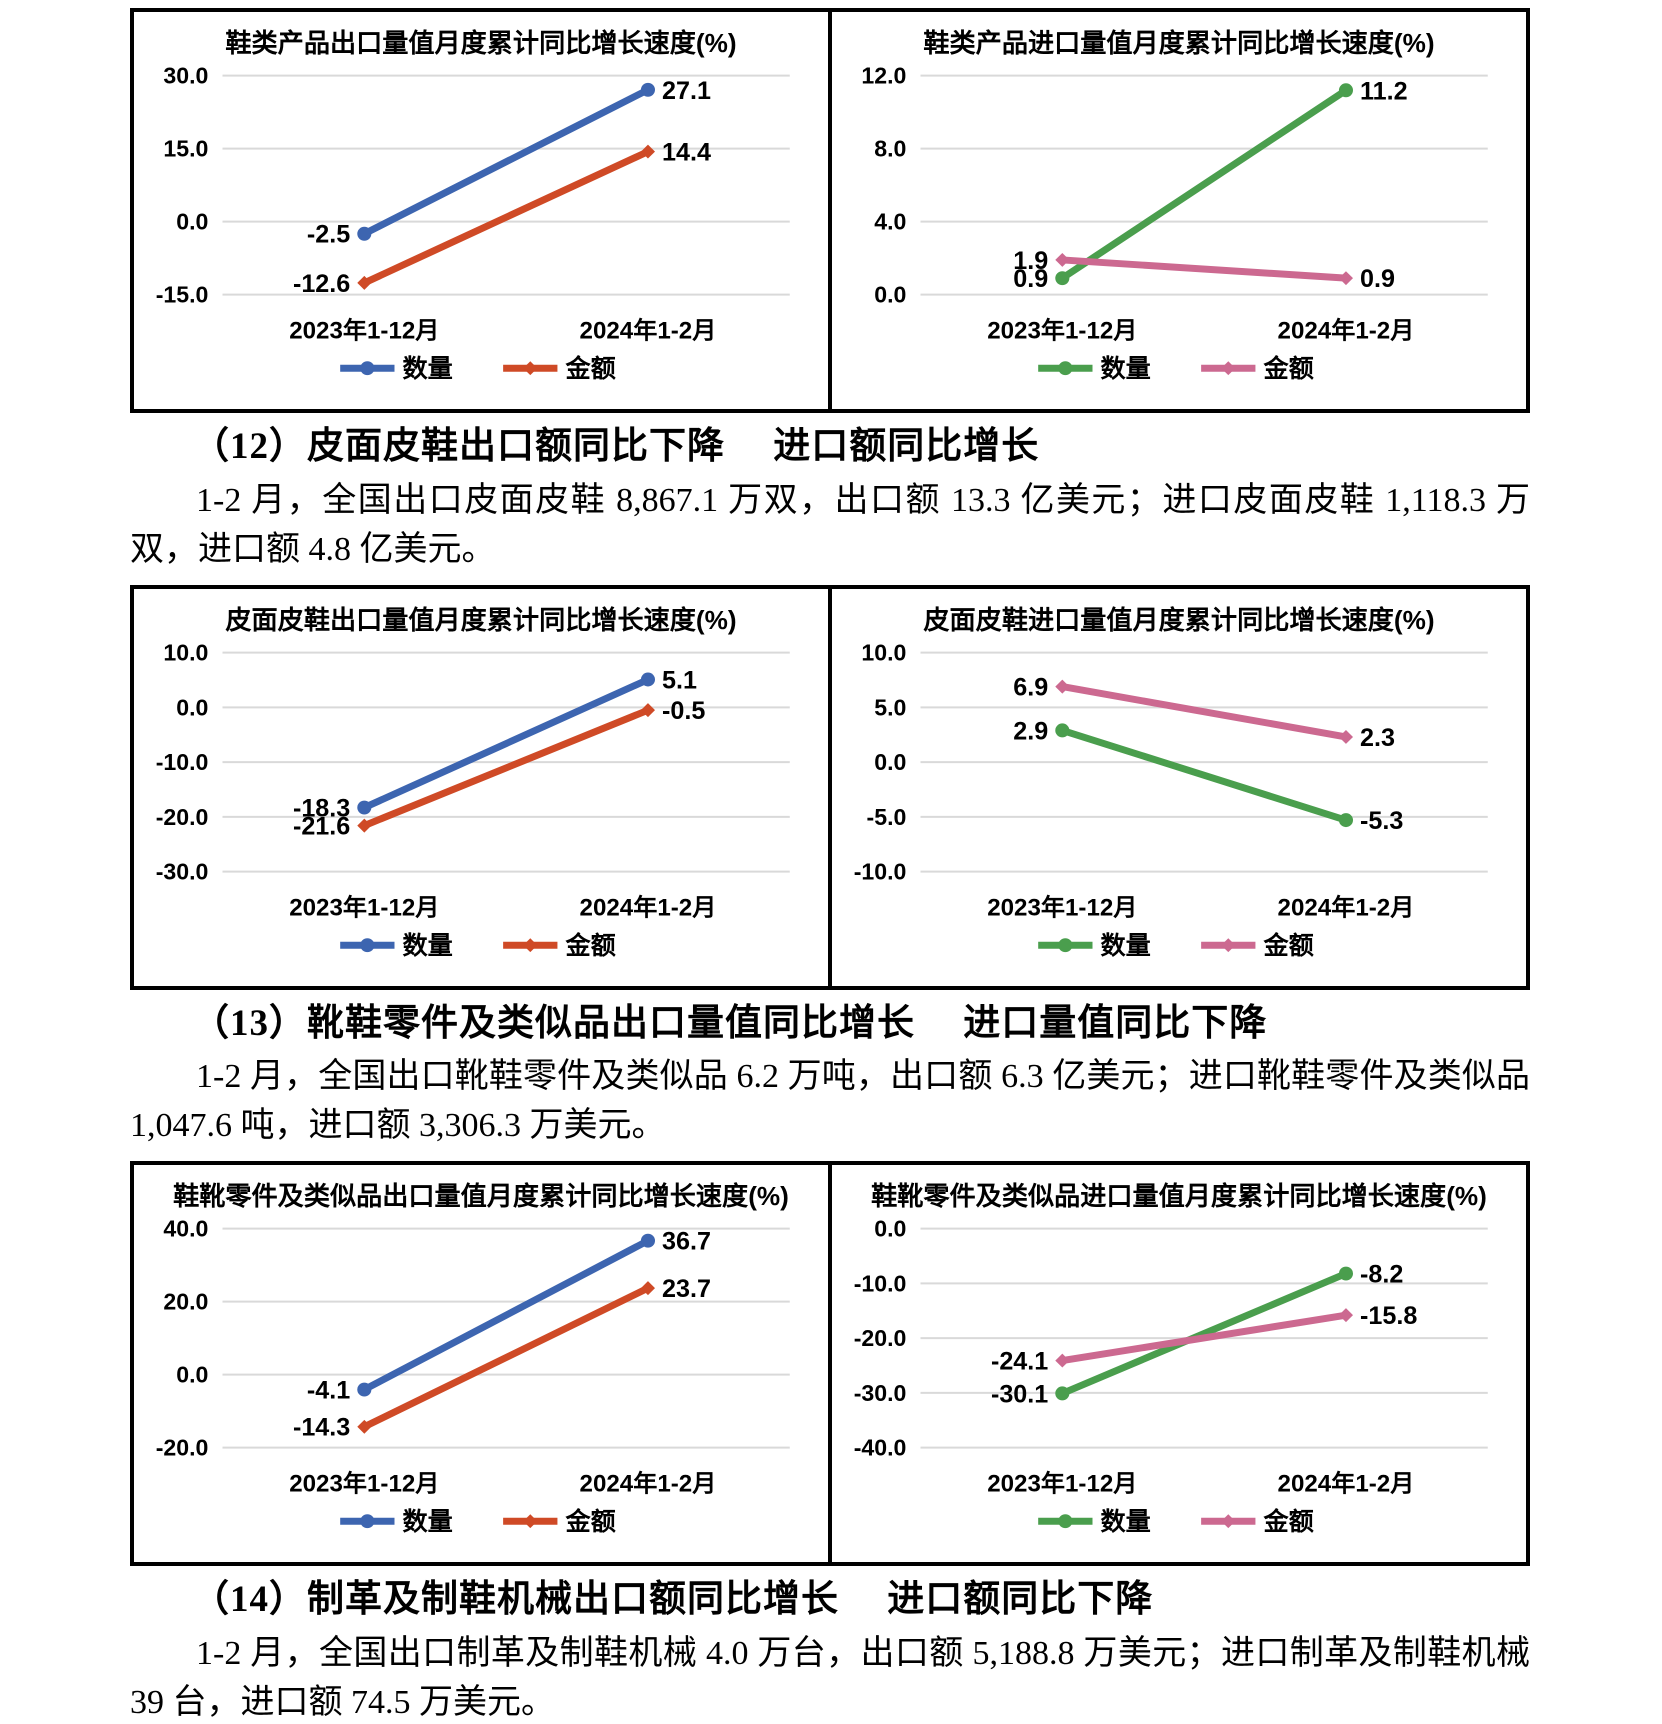 The height and width of the screenshot is (1724, 1662). What do you see at coordinates (1019, 1395) in the screenshot?
I see `data-label: -30.1` at bounding box center [1019, 1395].